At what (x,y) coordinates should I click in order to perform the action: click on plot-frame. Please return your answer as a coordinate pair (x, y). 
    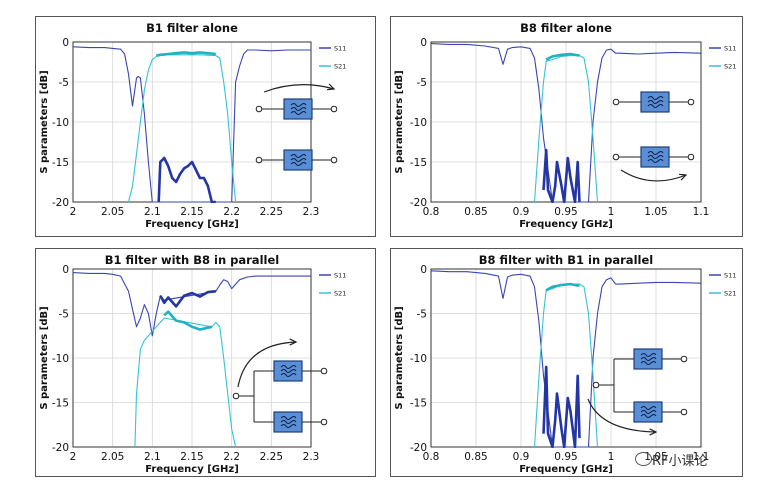
    Looking at the image, I should click on (192, 358).